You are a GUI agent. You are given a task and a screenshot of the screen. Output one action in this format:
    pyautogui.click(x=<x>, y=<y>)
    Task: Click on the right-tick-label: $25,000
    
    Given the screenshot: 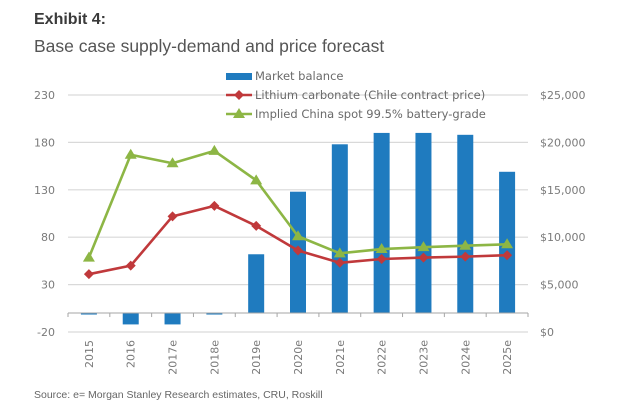 What is the action you would take?
    pyautogui.click(x=563, y=95)
    